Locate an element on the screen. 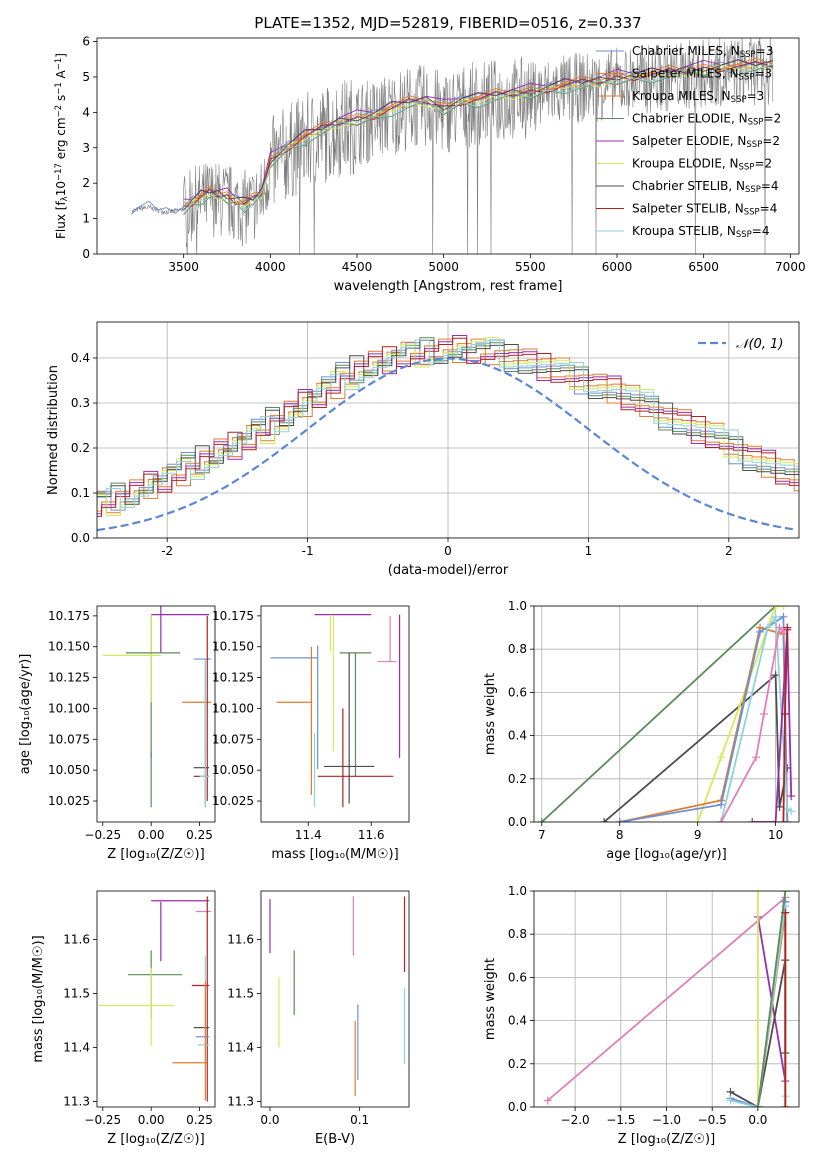 This screenshot has width=819, height=1170. x-tick-label: 0.25 is located at coordinates (199, 1120).